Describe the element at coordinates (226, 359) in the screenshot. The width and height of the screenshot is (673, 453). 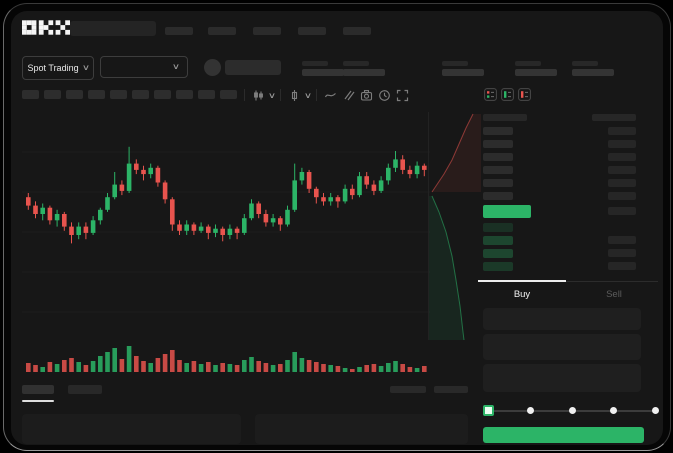
I see `volume-bars` at that location.